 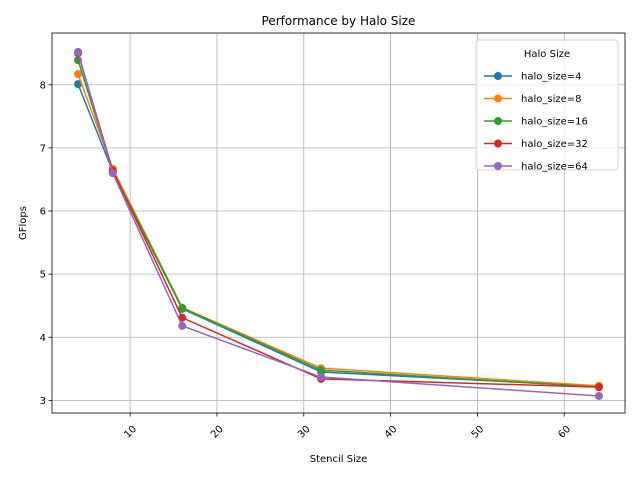 I want to click on x-tick-label: 20, so click(x=217, y=432).